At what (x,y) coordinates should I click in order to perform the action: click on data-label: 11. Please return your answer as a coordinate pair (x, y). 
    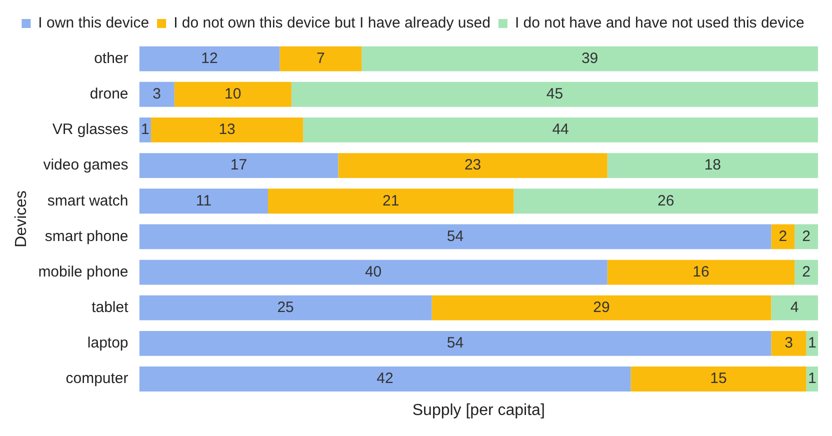
    Looking at the image, I should click on (204, 201).